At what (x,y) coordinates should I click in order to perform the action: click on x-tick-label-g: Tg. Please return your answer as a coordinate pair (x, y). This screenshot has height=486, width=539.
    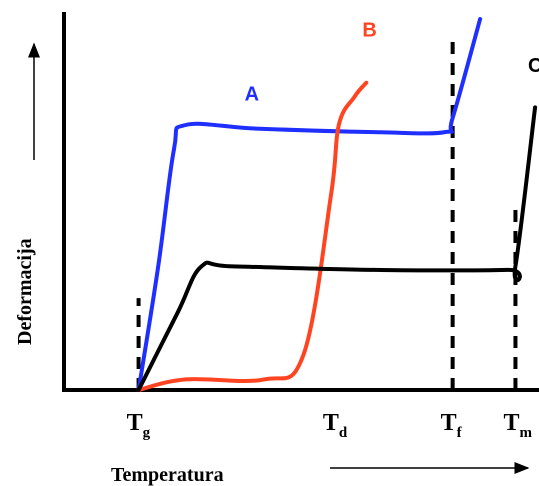
    Looking at the image, I should click on (139, 425).